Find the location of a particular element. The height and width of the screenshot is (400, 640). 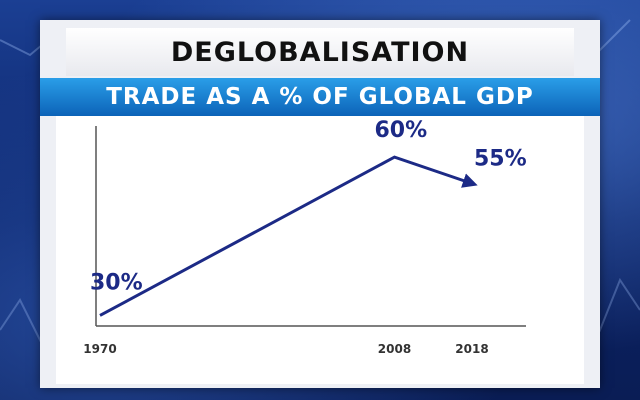

data-label-2008: 60% is located at coordinates (401, 130).